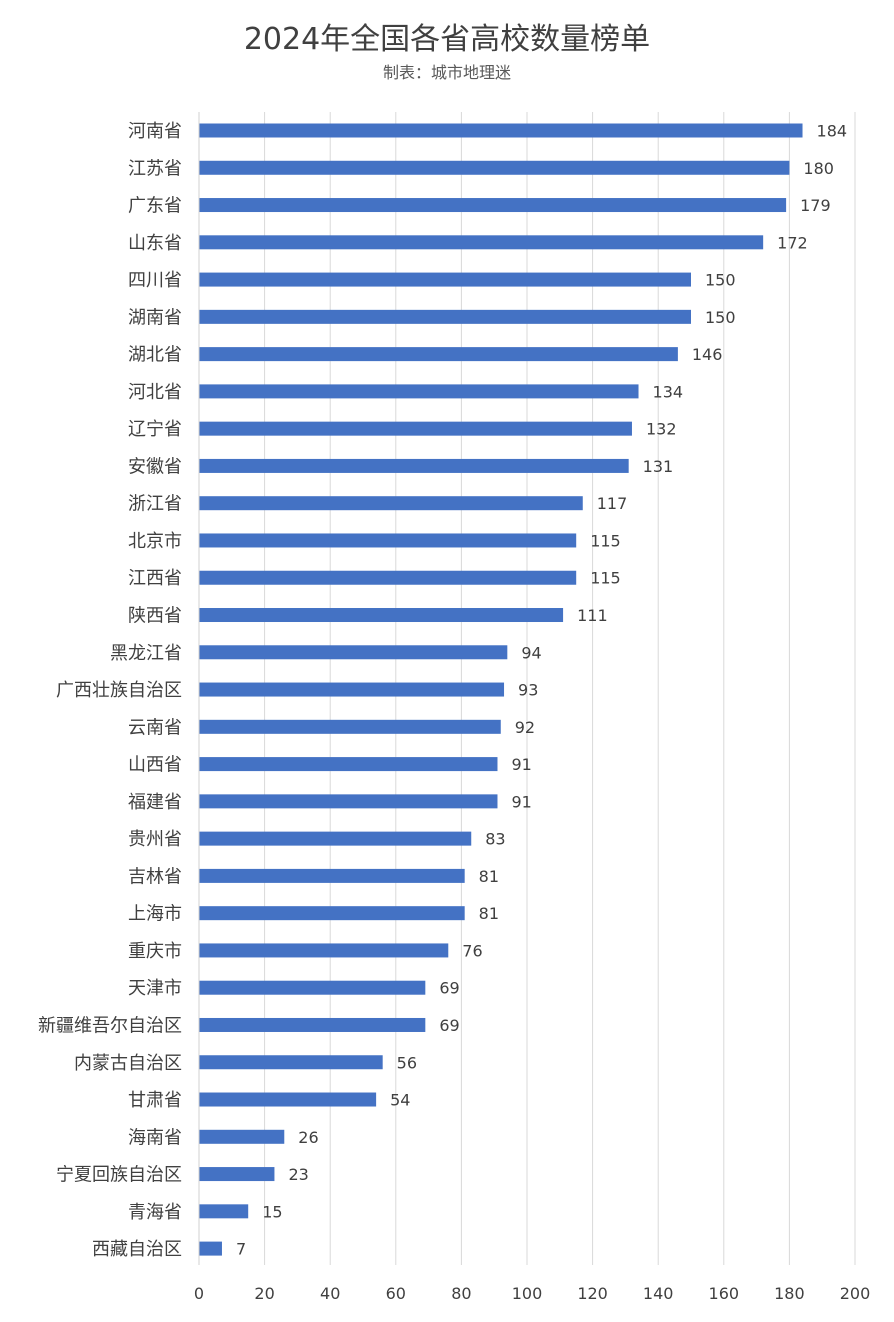 This screenshot has height=1322, width=894. Describe the element at coordinates (521, 801) in the screenshot. I see `value-label: 91` at that location.